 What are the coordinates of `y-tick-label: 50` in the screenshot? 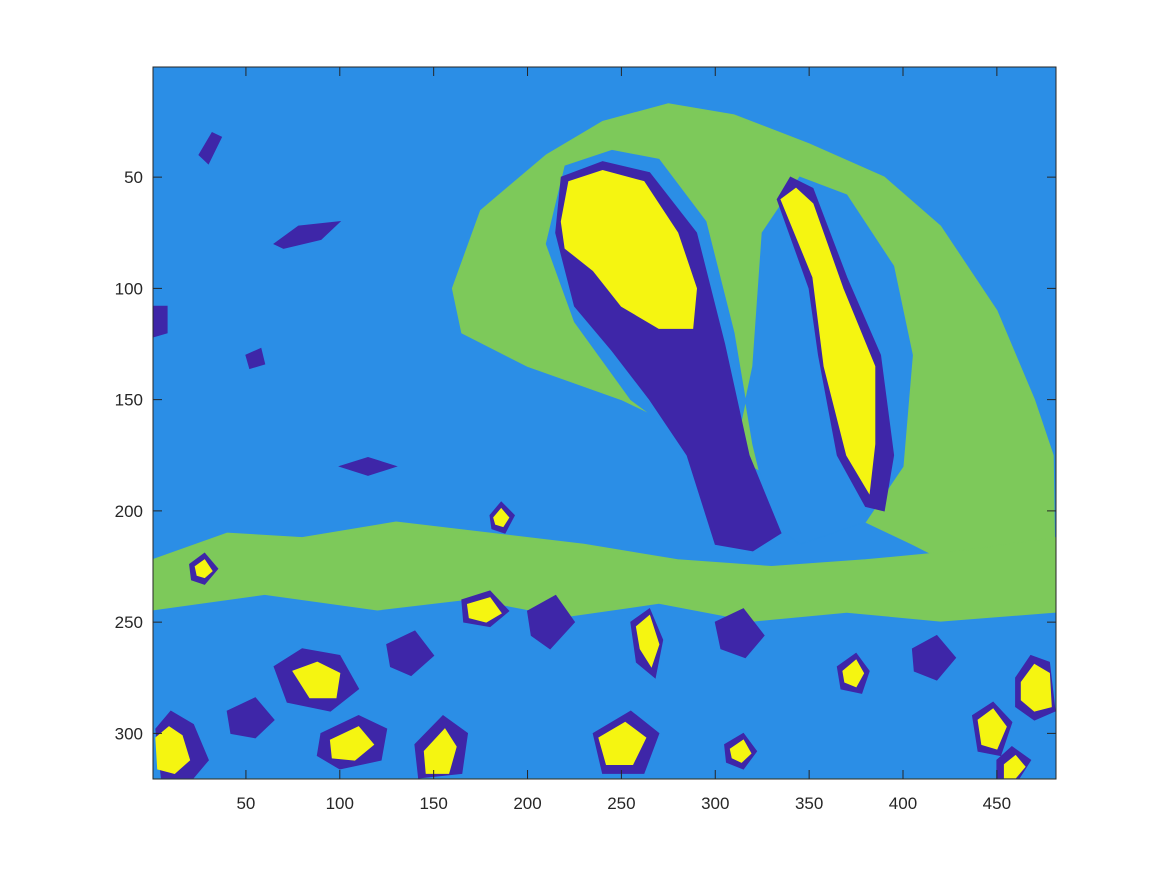 It's located at (133, 177).